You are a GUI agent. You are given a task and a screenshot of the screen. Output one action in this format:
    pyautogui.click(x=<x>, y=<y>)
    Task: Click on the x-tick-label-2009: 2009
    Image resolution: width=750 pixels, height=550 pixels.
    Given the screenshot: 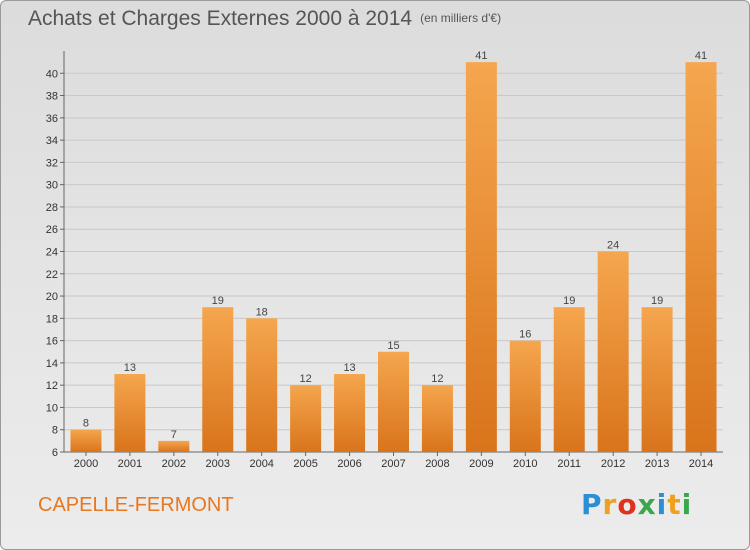 What is the action you would take?
    pyautogui.click(x=481, y=464)
    